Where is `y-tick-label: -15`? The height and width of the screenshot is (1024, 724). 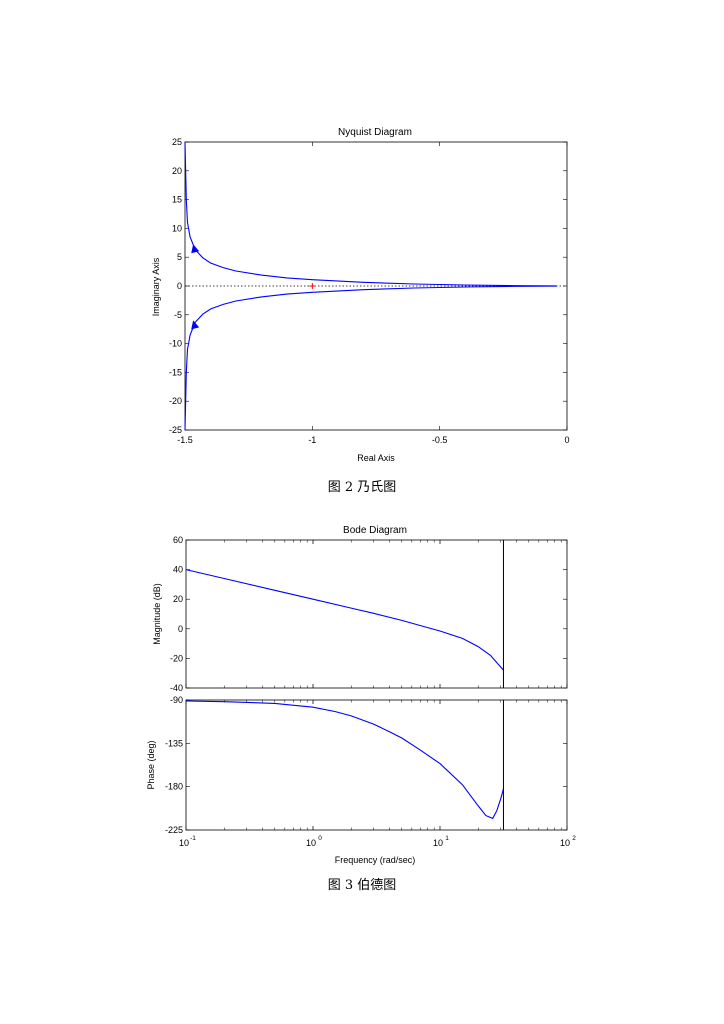 y-tick-label: -15 is located at coordinates (175, 372).